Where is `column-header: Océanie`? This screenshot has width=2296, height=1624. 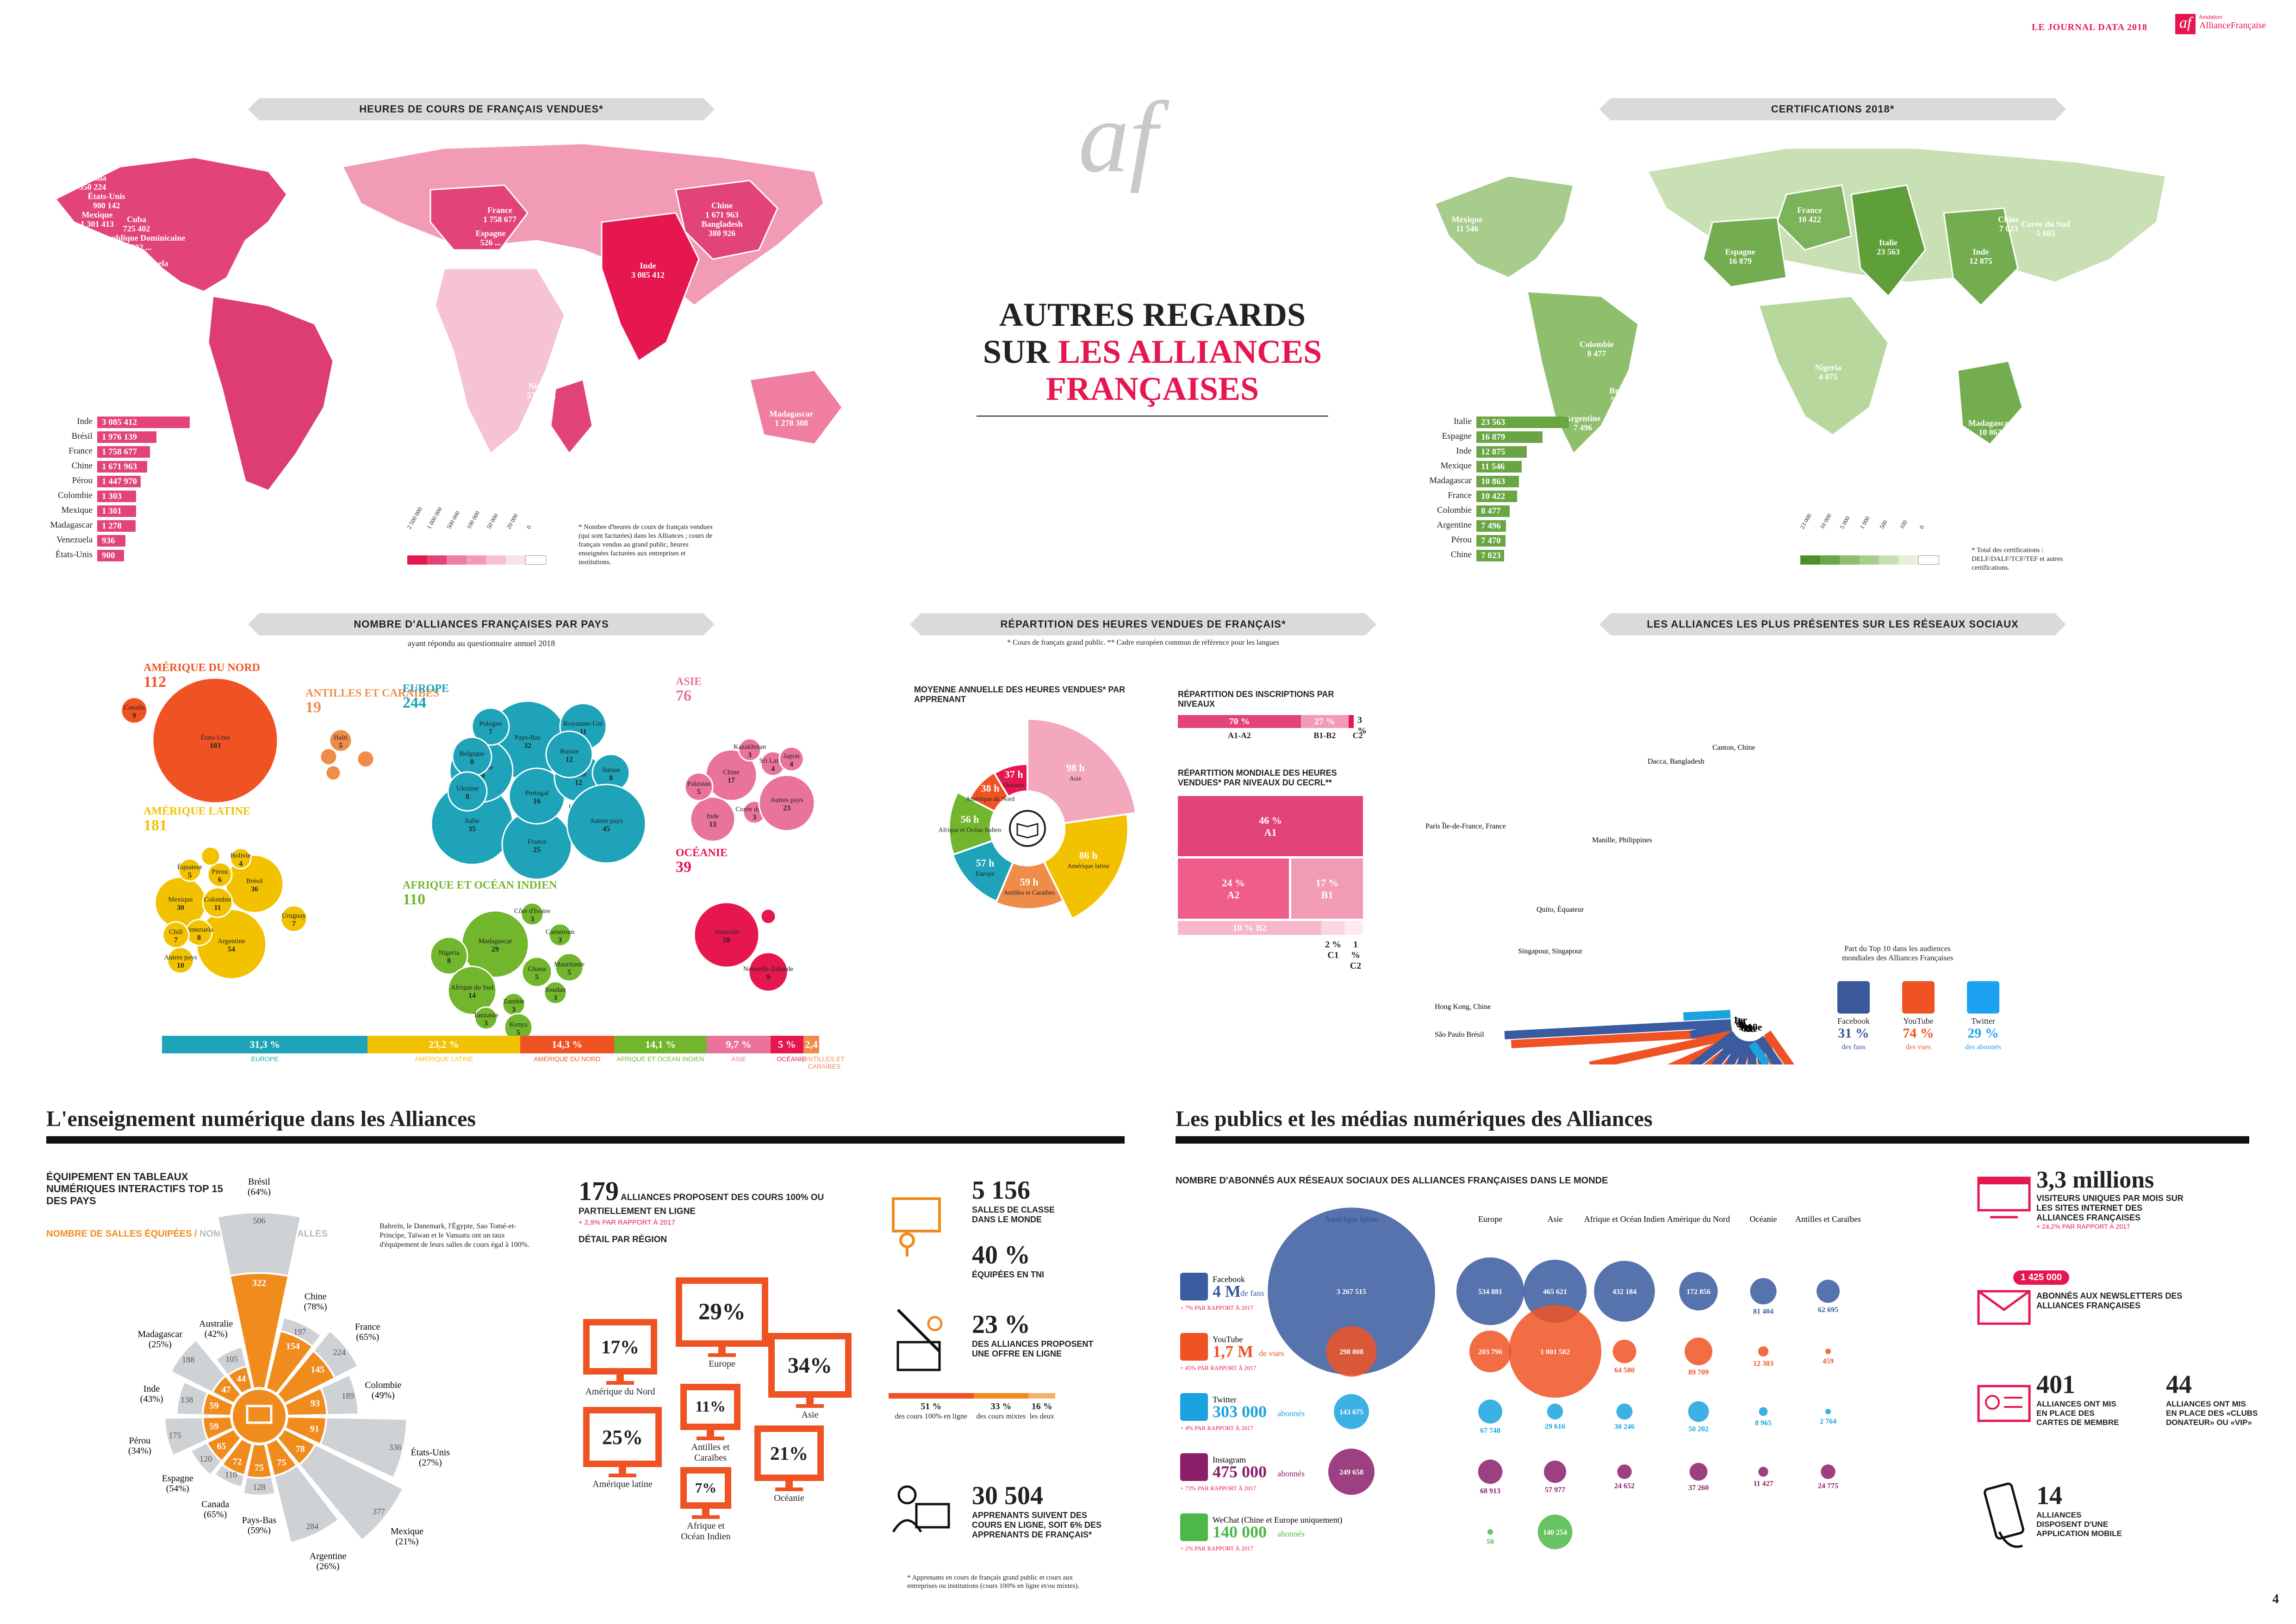
column-header: Océanie is located at coordinates (1763, 1219).